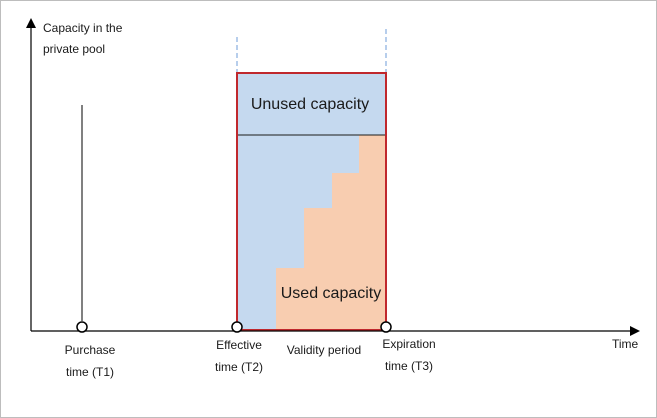 The width and height of the screenshot is (657, 418). What do you see at coordinates (90, 372) in the screenshot?
I see `t1-label-line2: time (T1)` at bounding box center [90, 372].